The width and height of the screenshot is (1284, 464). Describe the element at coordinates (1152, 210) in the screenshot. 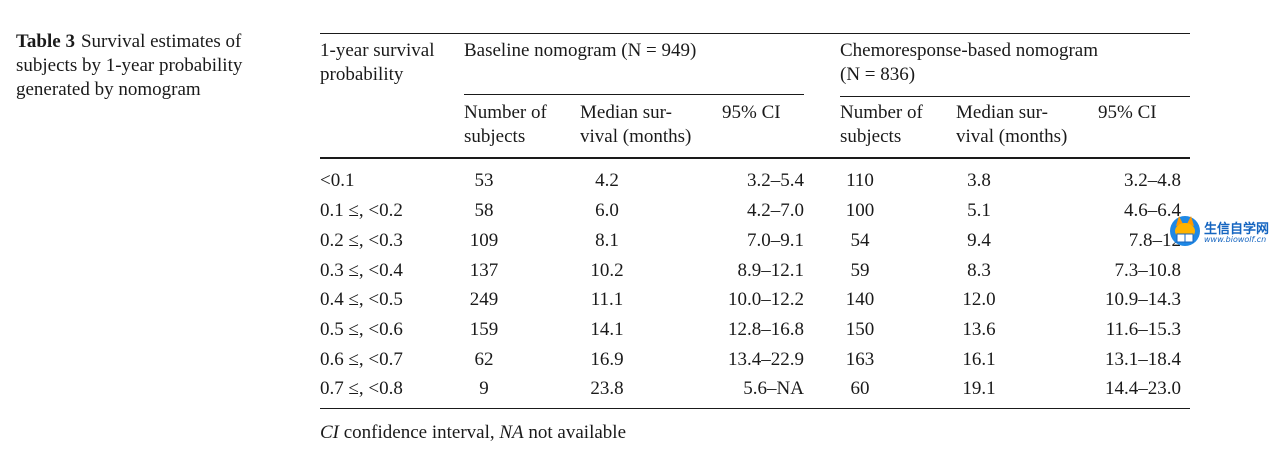

I see `cell-chemo-ci: 4.6–6.4` at that location.